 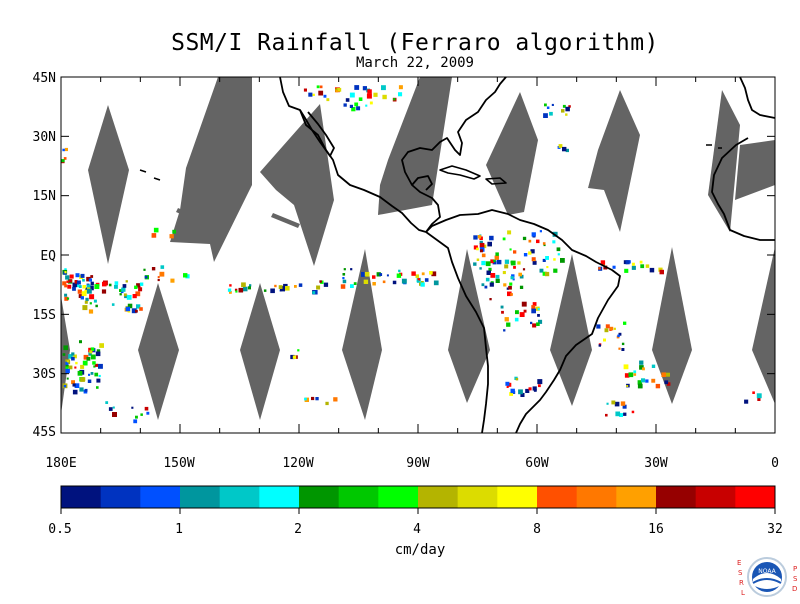 I want to click on logo-letter-d: D, so click(x=795, y=589).